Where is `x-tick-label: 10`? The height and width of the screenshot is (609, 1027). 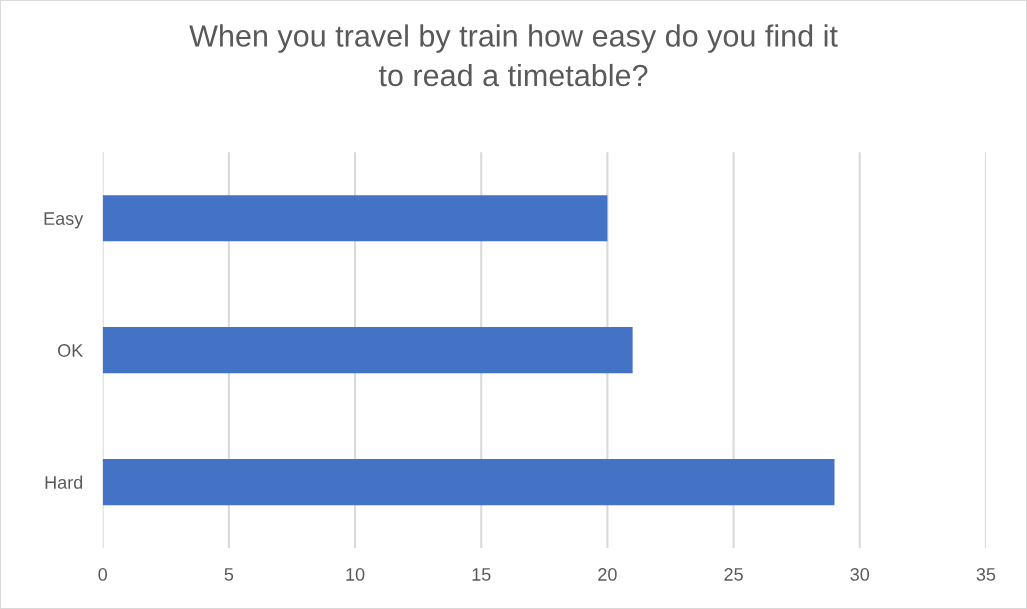 x-tick-label: 10 is located at coordinates (355, 574).